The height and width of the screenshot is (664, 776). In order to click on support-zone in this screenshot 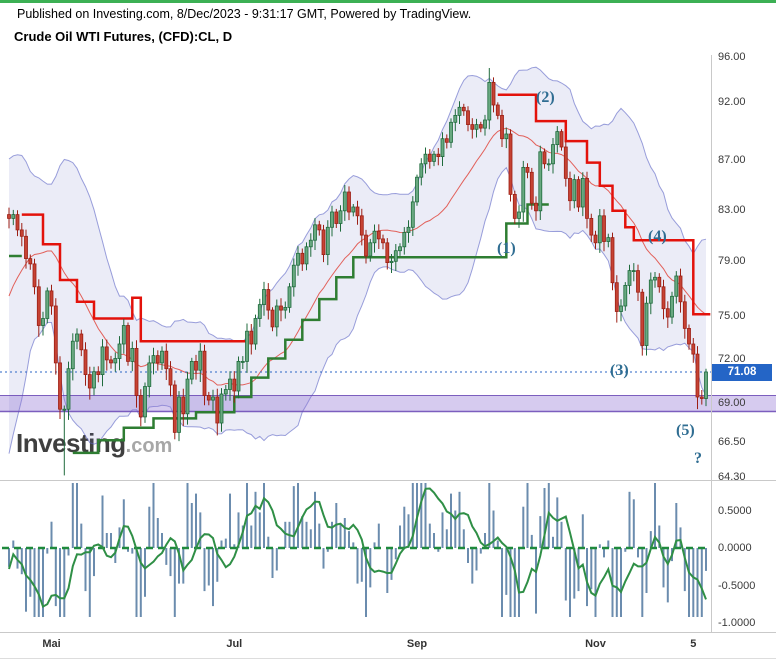, I will do `click(388, 404)`.